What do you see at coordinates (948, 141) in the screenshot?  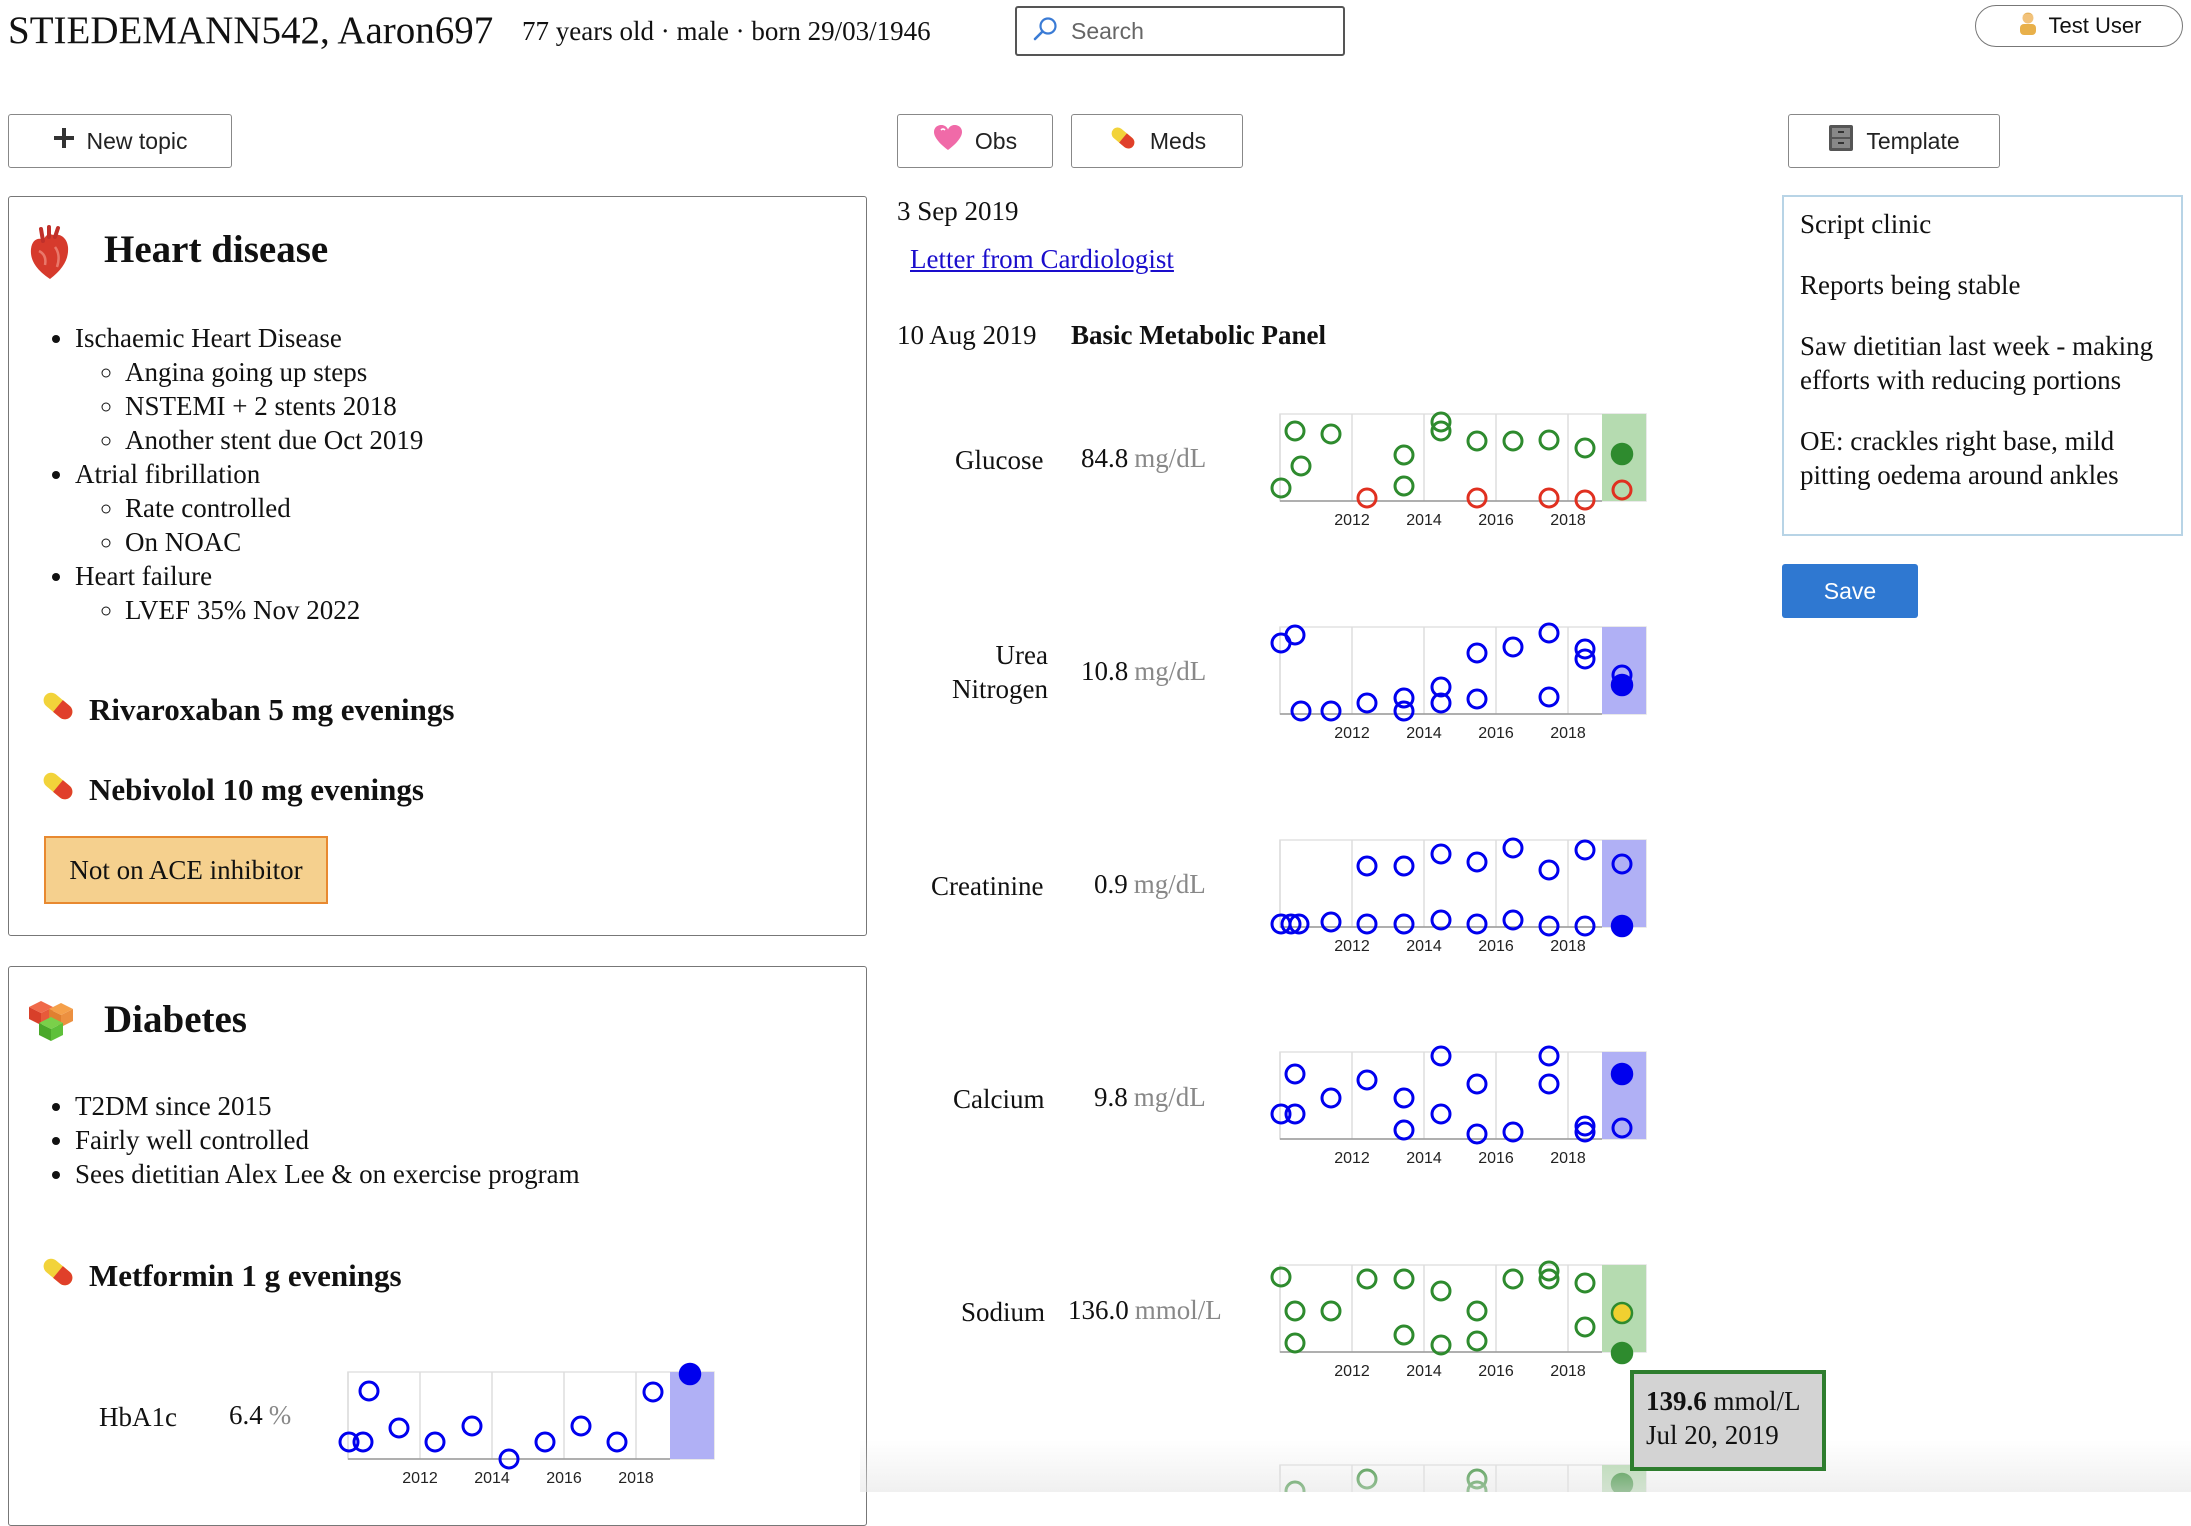 I see `heart-icon` at bounding box center [948, 141].